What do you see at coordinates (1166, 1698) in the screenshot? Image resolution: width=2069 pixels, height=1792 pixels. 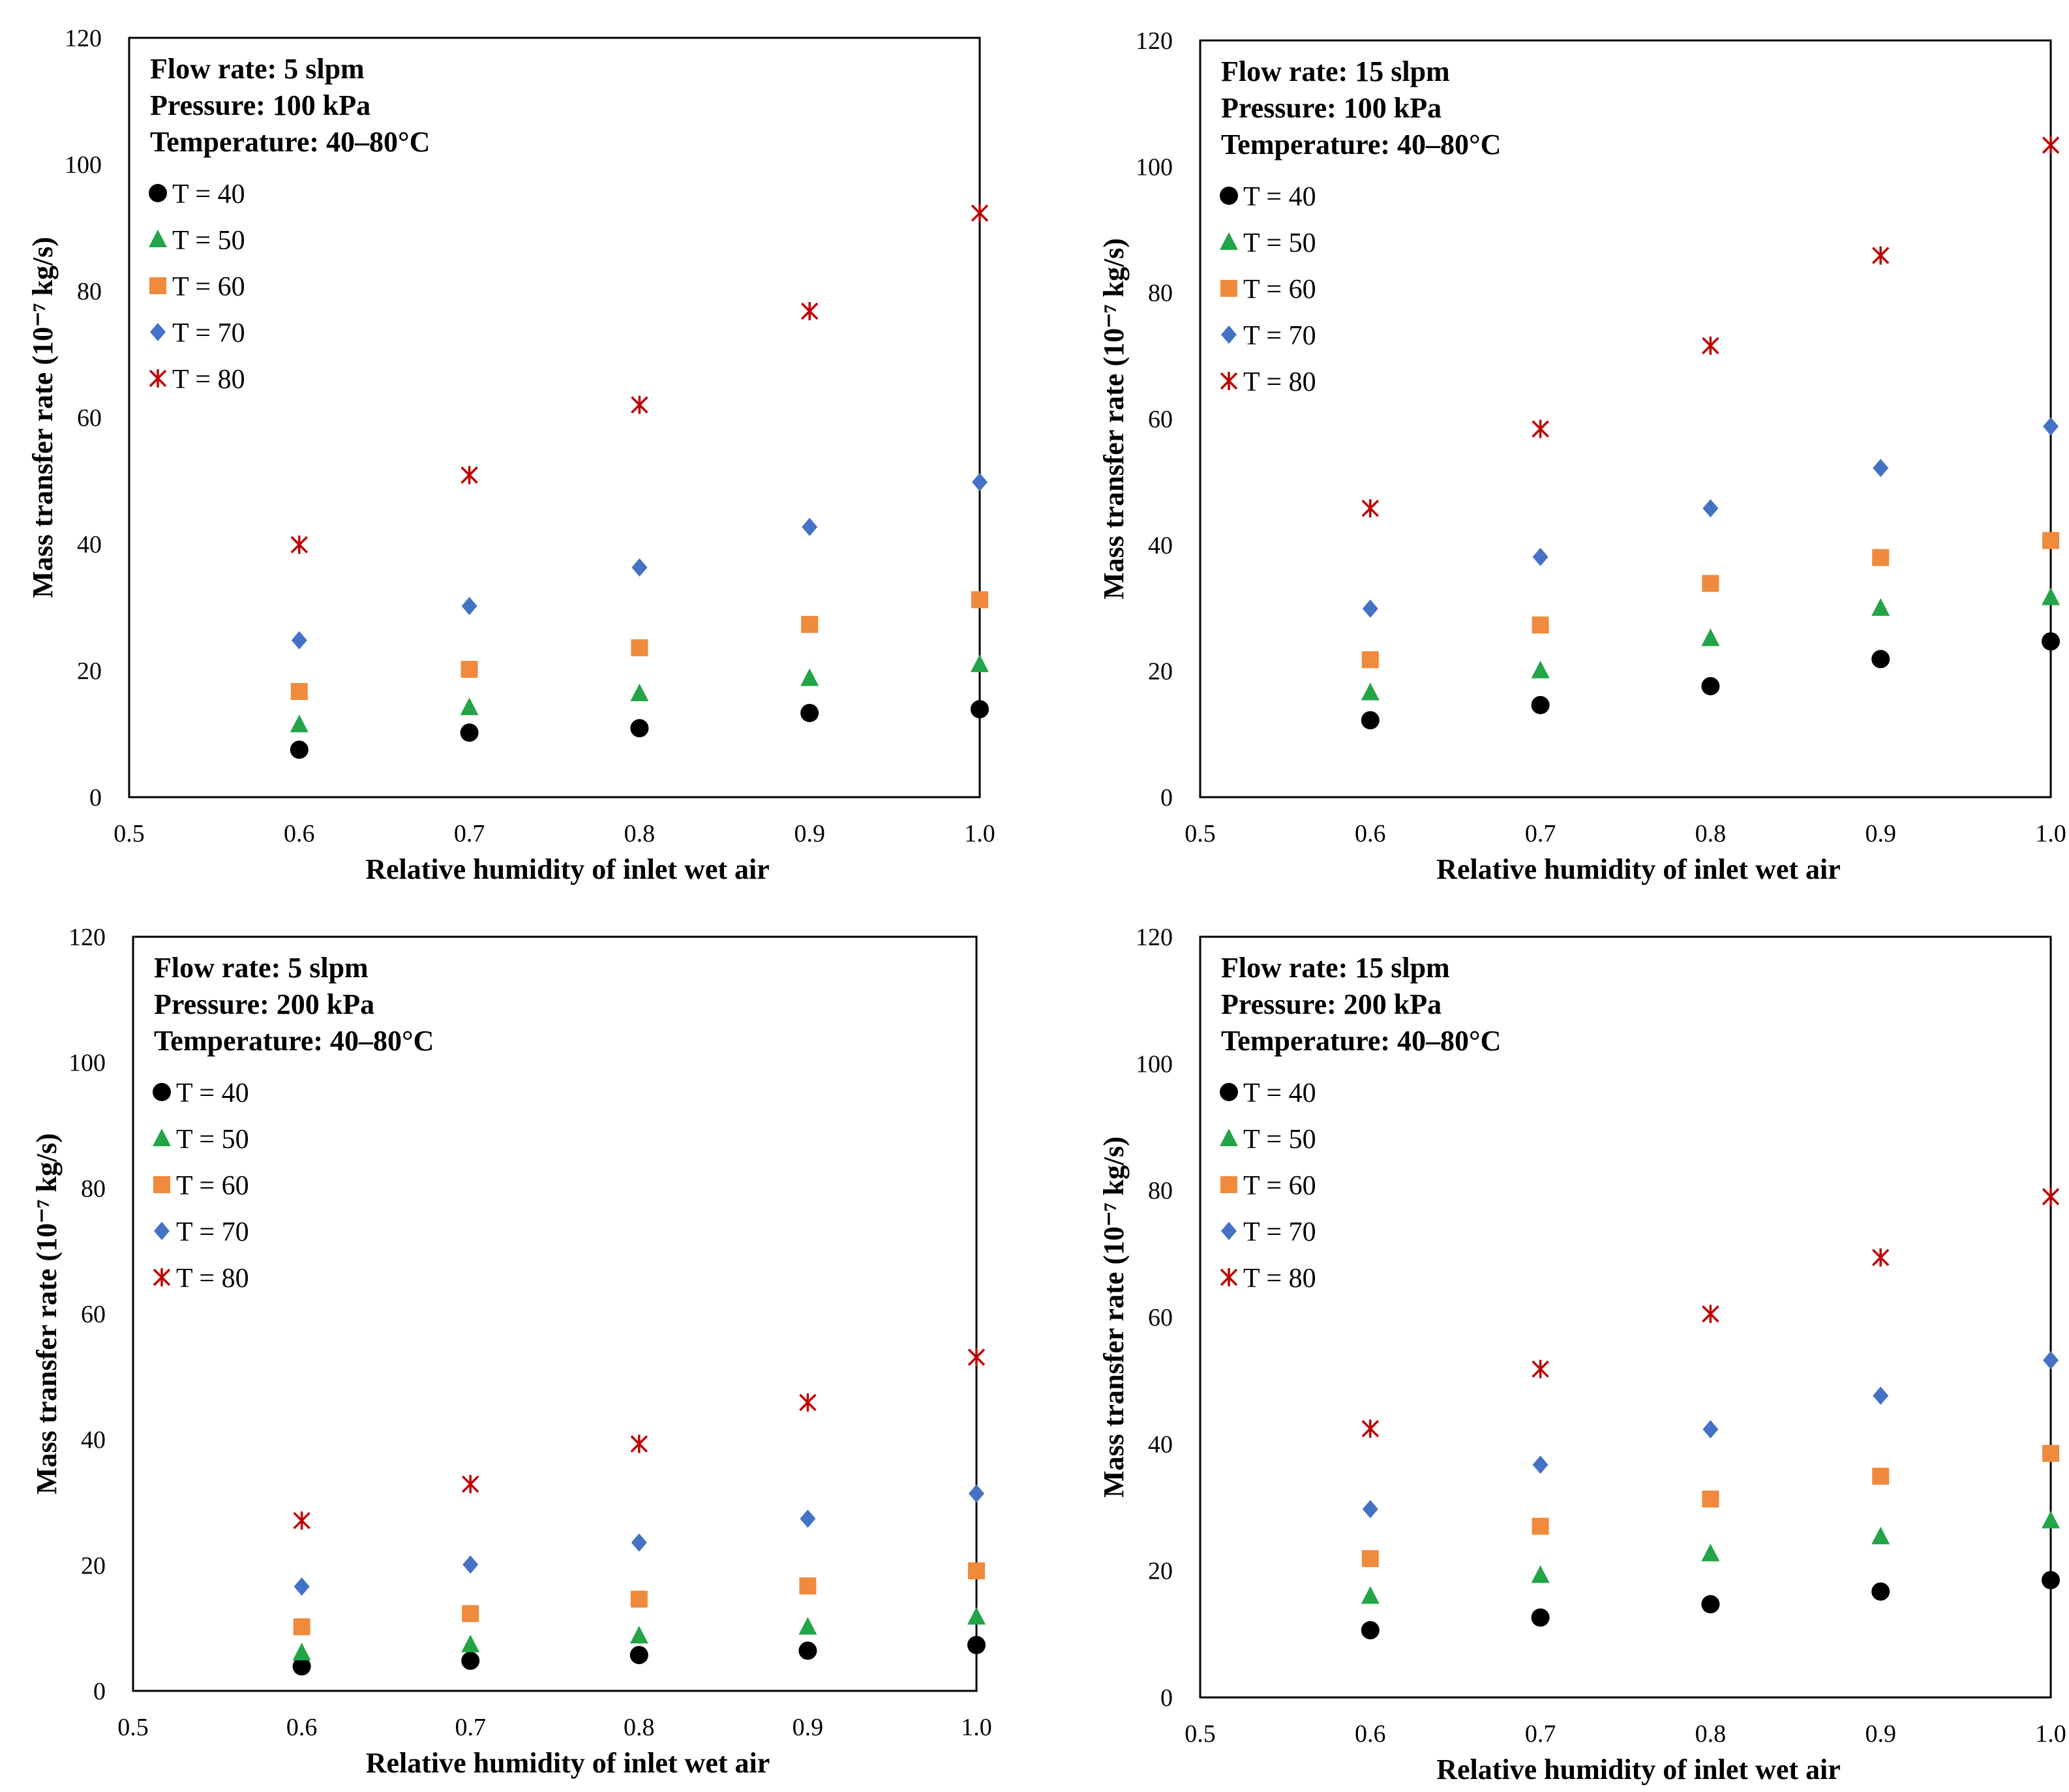 I see `y-tick-label: 0` at bounding box center [1166, 1698].